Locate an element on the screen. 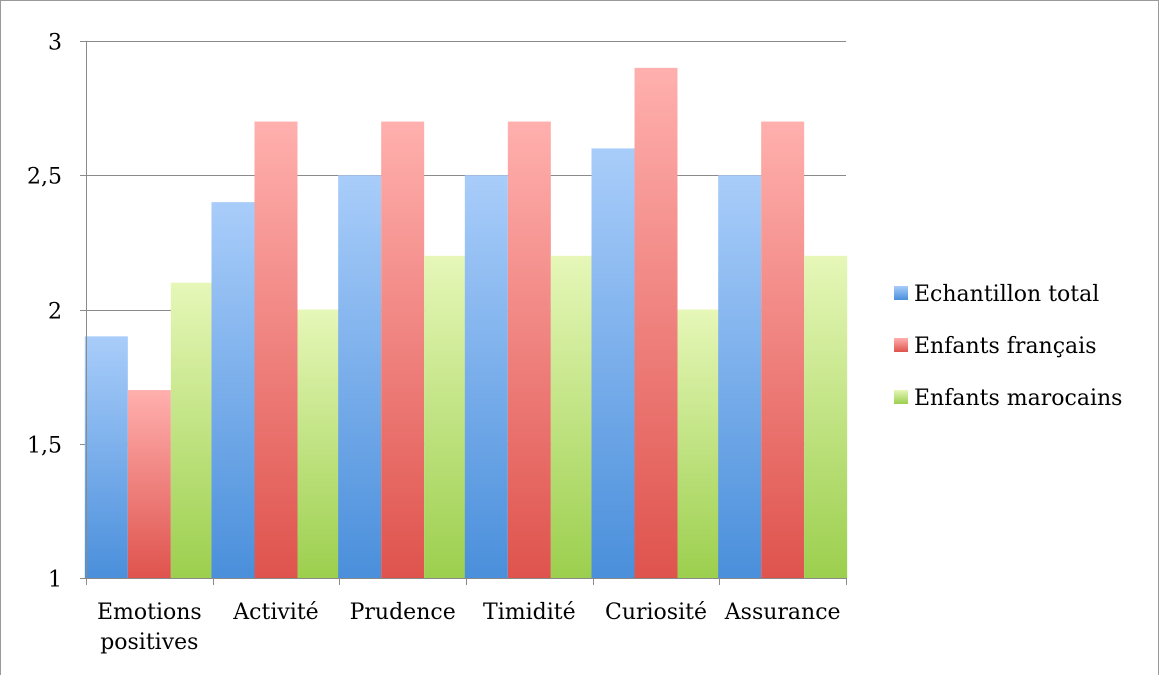  x-category-label: Activité is located at coordinates (275, 612).